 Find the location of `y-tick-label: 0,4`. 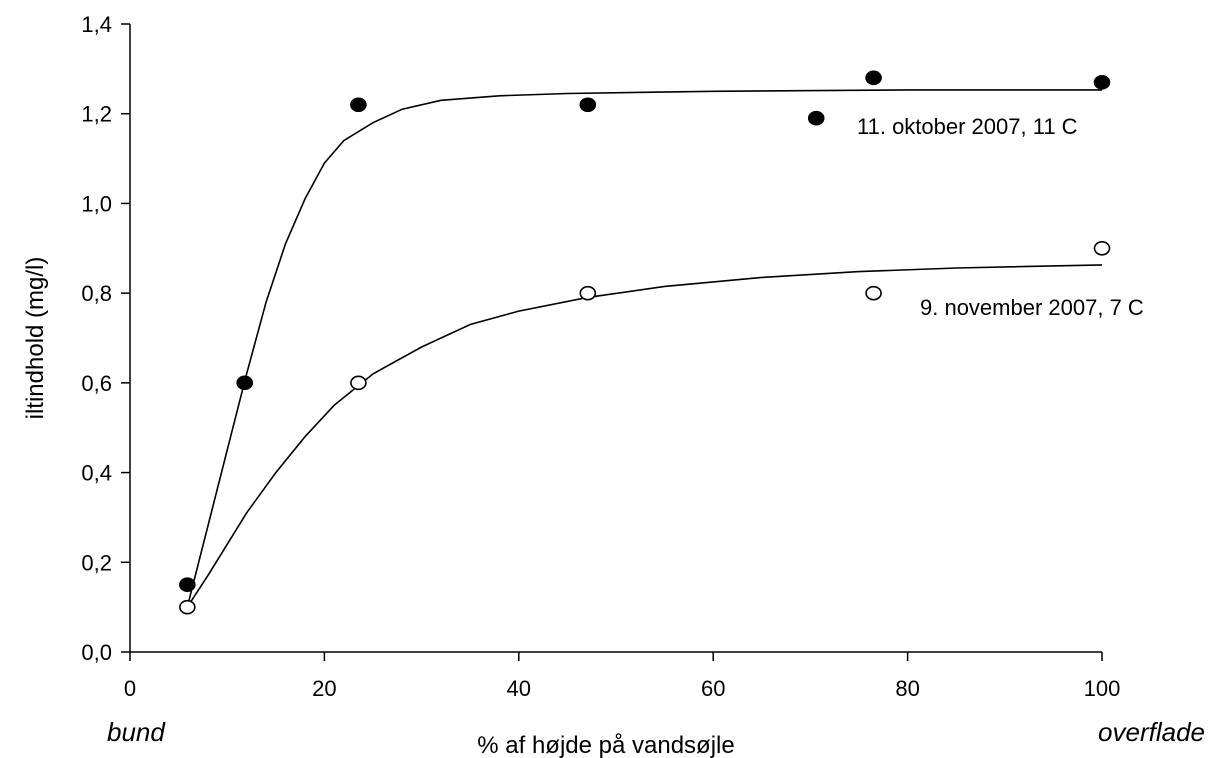

y-tick-label: 0,4 is located at coordinates (96, 473).